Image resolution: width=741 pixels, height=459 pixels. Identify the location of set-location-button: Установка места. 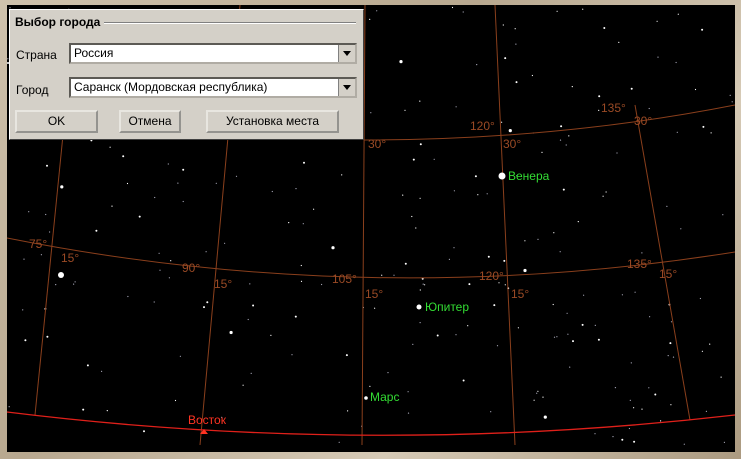
(272, 121).